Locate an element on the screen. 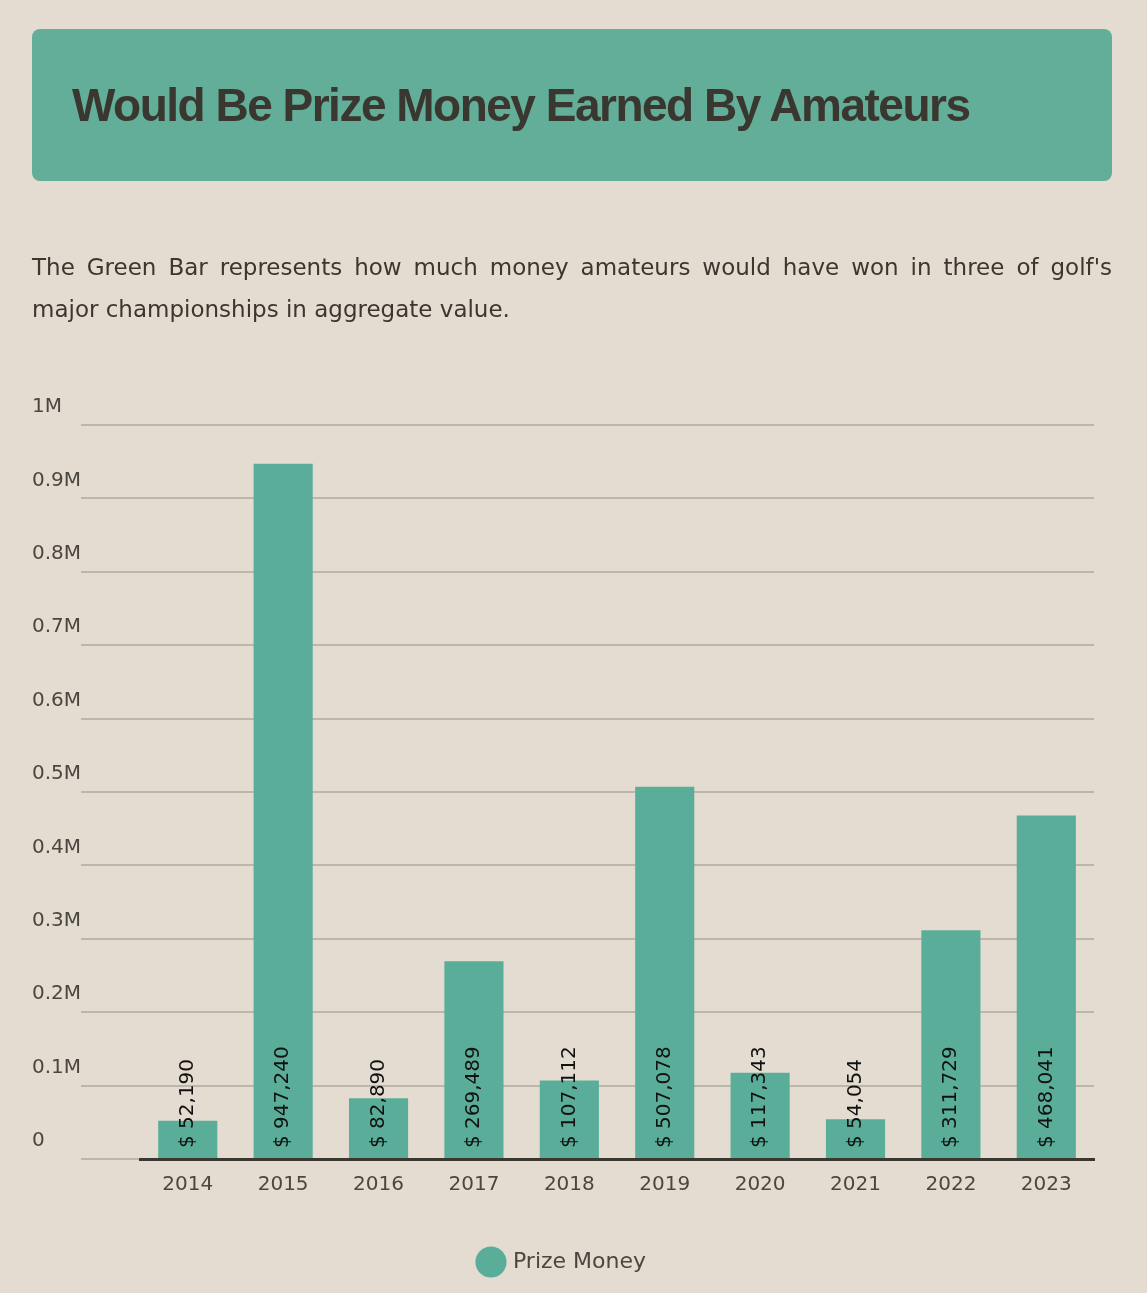 Image resolution: width=1147 pixels, height=1293 pixels. x-tick-label: 2021 is located at coordinates (855, 1183).